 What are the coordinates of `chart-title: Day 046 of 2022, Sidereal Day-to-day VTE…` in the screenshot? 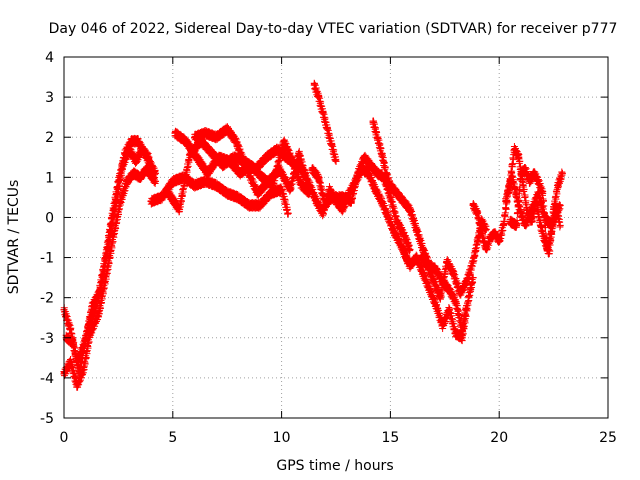 It's located at (333, 29).